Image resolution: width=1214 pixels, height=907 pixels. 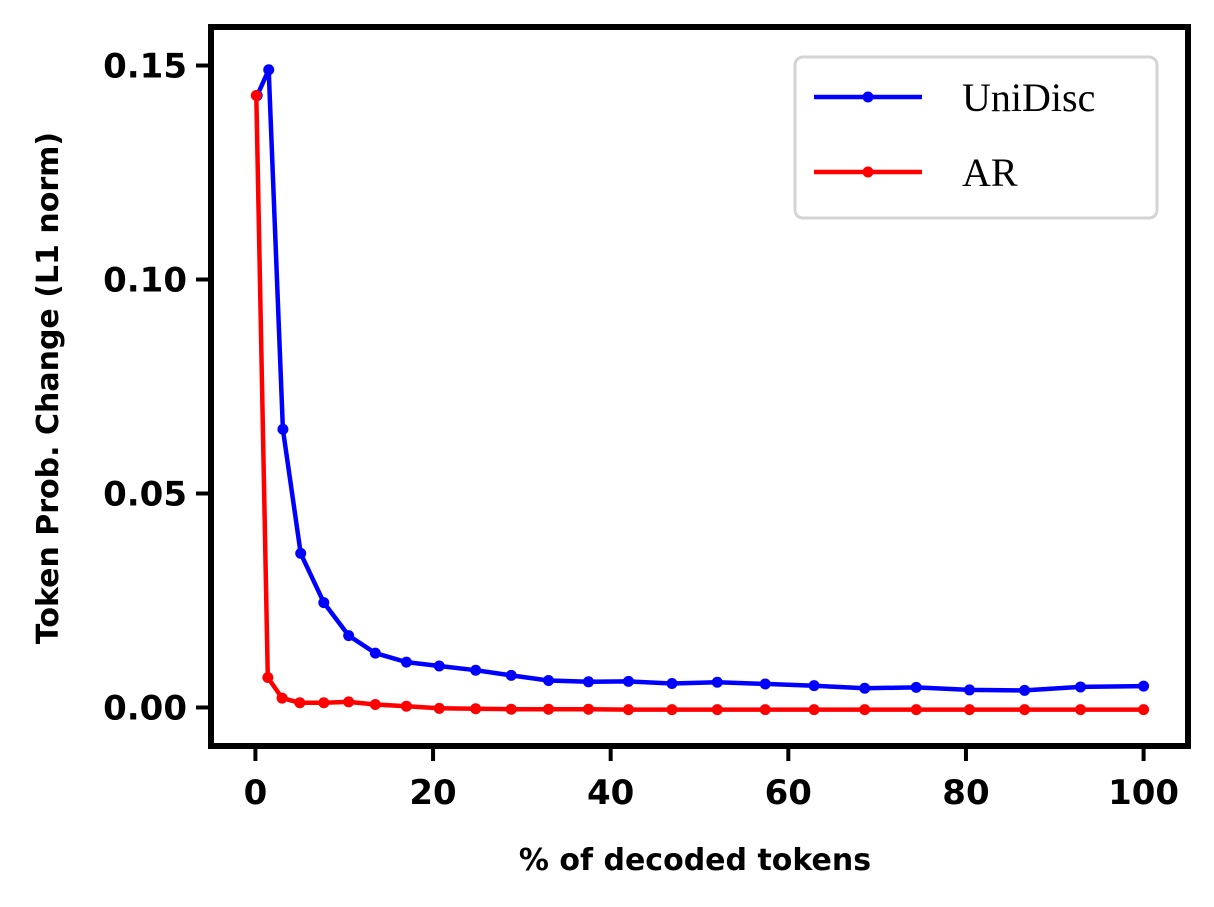 What do you see at coordinates (145, 281) in the screenshot?
I see `y-tick-label: 0.10` at bounding box center [145, 281].